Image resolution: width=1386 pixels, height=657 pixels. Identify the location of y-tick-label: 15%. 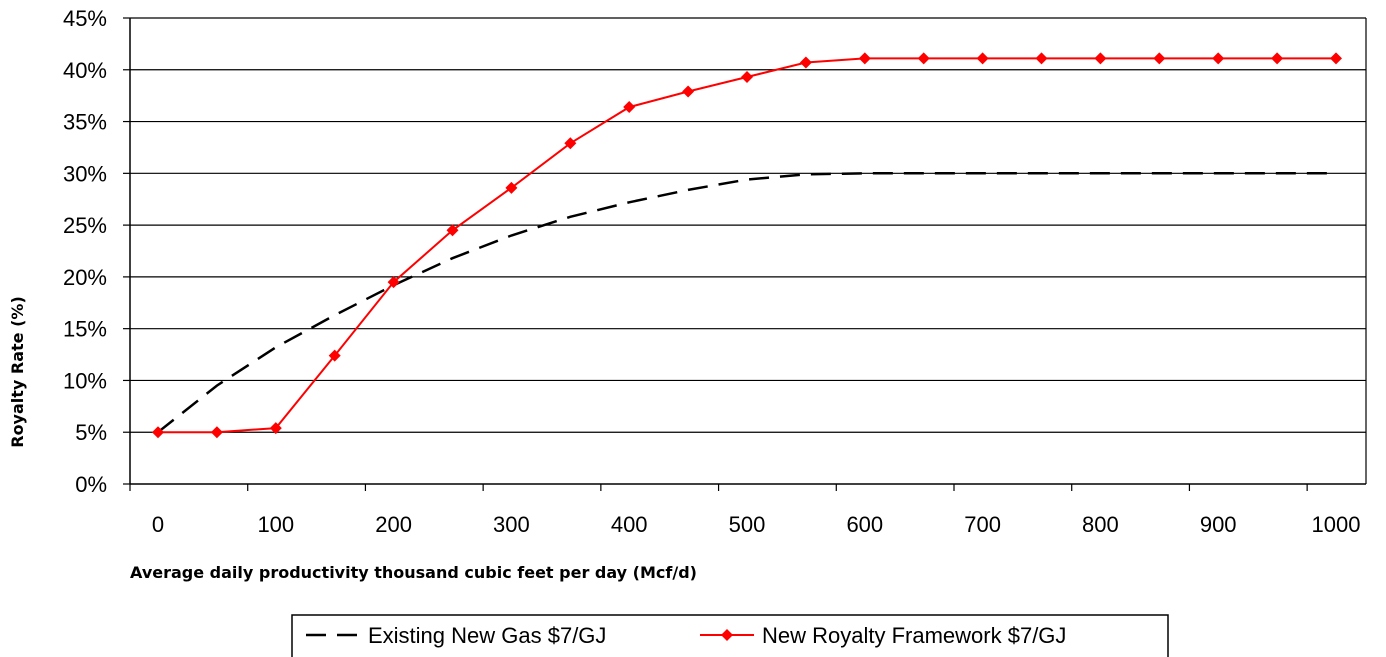
(85, 329).